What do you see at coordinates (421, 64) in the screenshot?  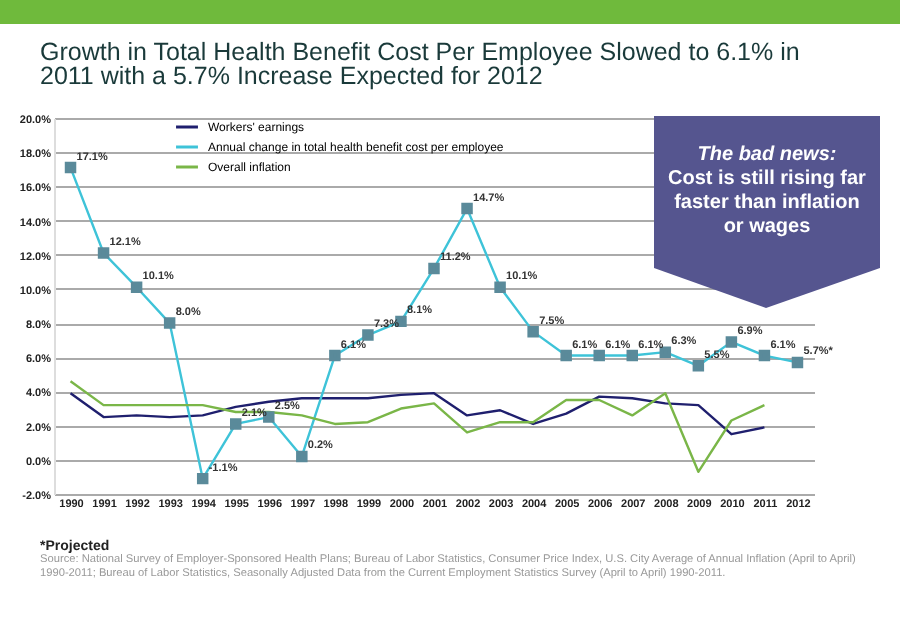 I see `chart-title: Growth in Total Health Benefit Cost Per Employee Slowed to 6.1% in 2011 with a 5.7% Increase Expected for 2012` at bounding box center [421, 64].